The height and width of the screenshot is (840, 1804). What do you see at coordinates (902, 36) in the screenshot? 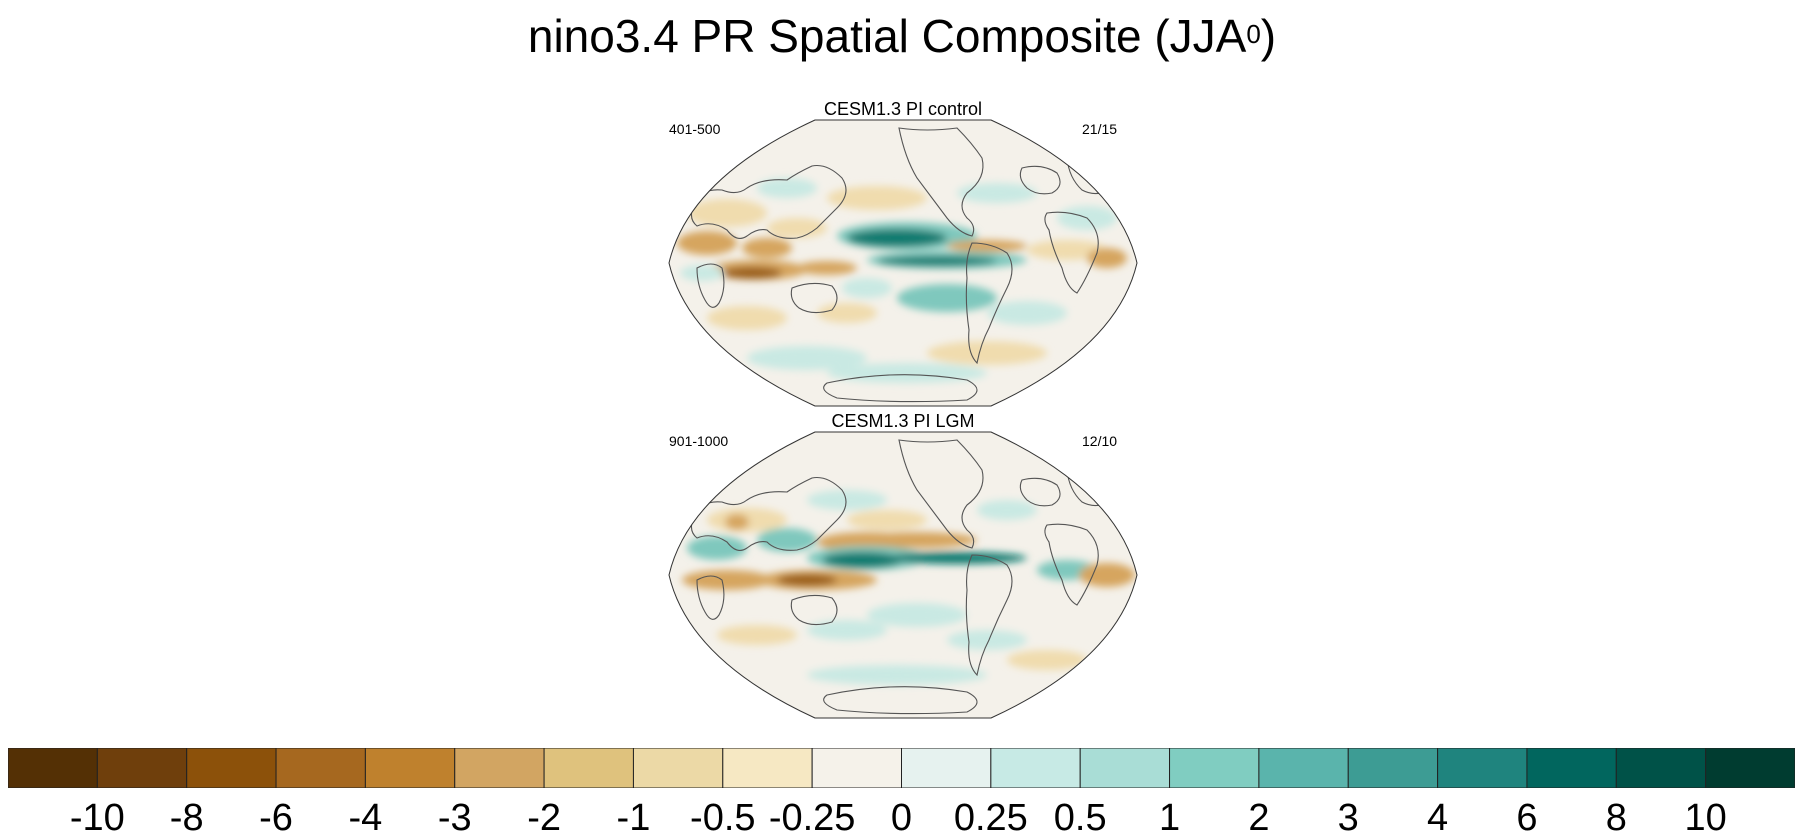
I see `figure-title: nino3.4 PR Spatial Composite (JJA0)` at bounding box center [902, 36].